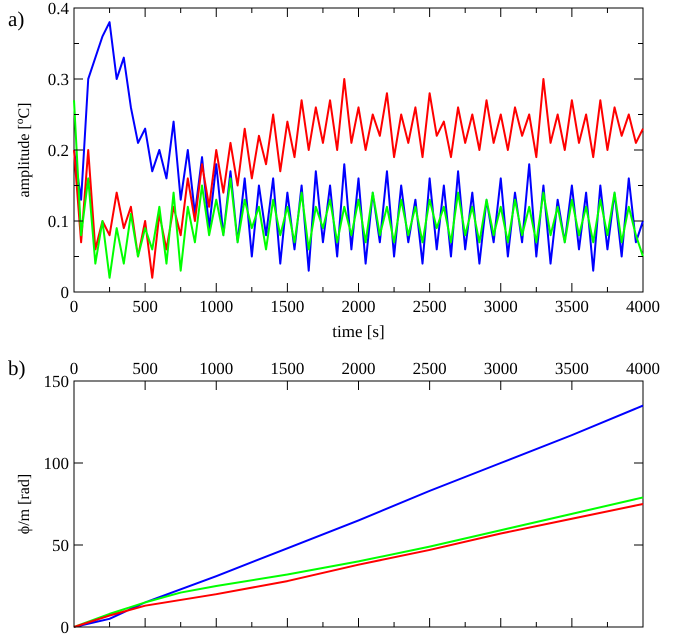  What do you see at coordinates (216, 368) in the screenshot?
I see `x2-tick-label: 1000` at bounding box center [216, 368].